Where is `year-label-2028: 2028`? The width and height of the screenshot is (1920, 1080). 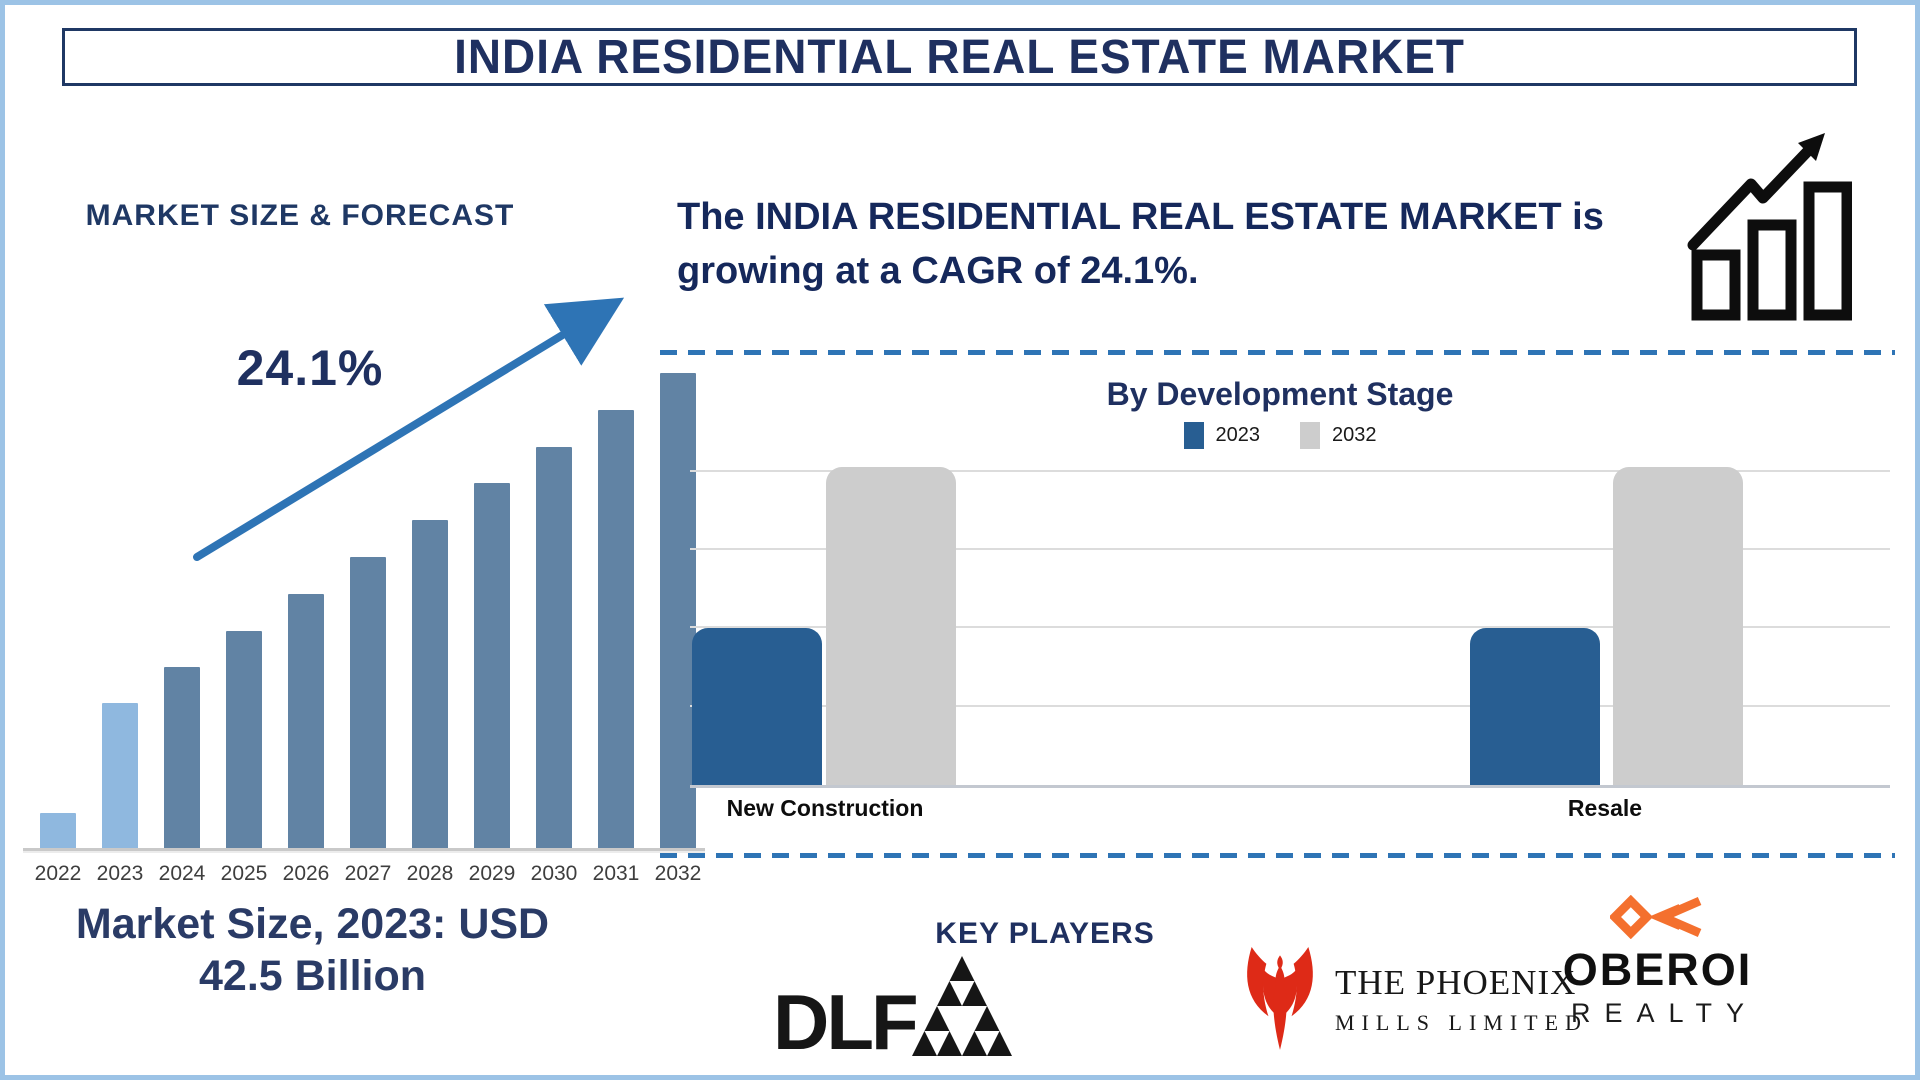 year-label-2028: 2028 is located at coordinates (430, 873).